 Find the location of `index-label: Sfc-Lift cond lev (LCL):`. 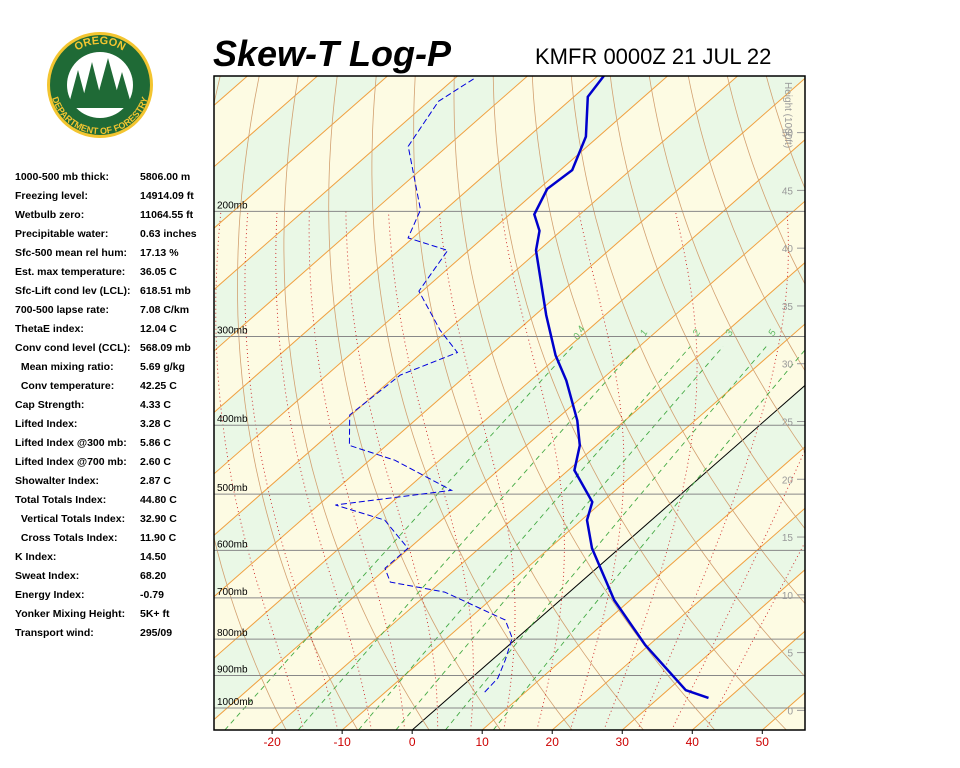

index-label: Sfc-Lift cond lev (LCL): is located at coordinates (73, 291).